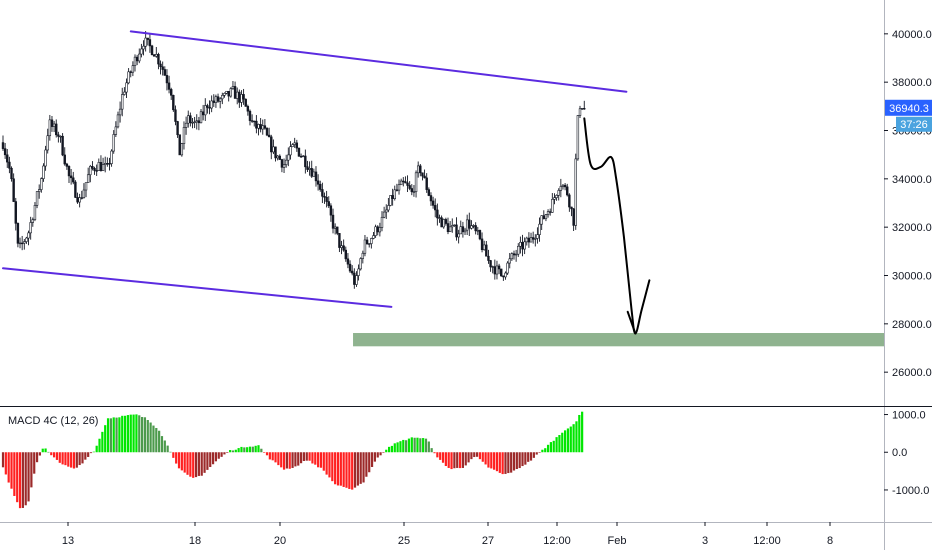  Describe the element at coordinates (618, 340) in the screenshot. I see `support-zone` at that location.